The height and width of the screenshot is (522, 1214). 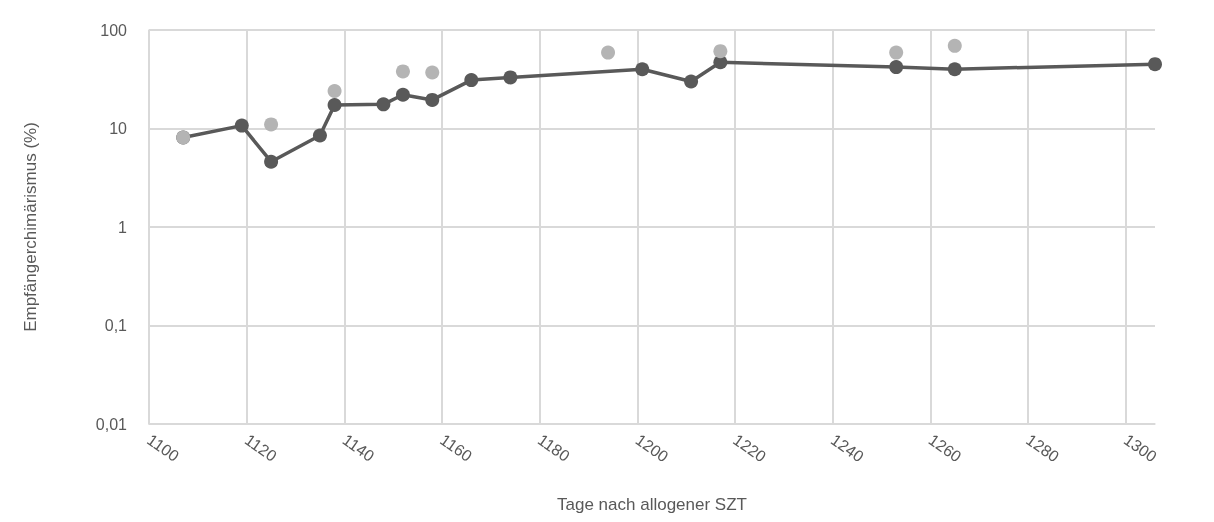 What do you see at coordinates (1043, 448) in the screenshot?
I see `x-tick-label: 1280` at bounding box center [1043, 448].